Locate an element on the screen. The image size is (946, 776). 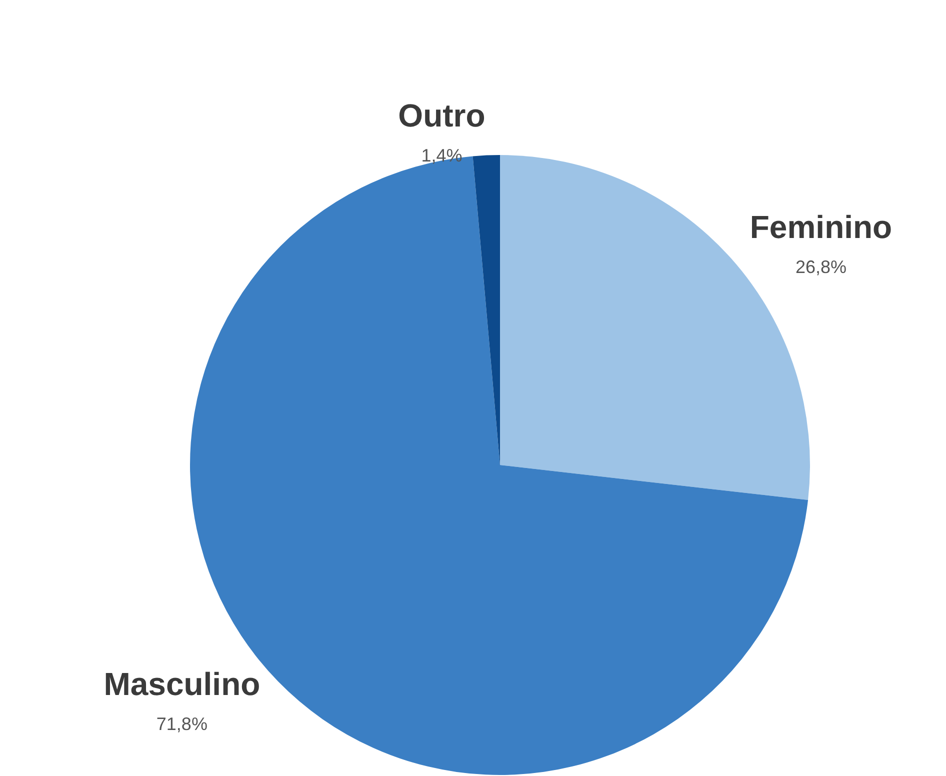
data-label: 26,8% is located at coordinates (821, 266).